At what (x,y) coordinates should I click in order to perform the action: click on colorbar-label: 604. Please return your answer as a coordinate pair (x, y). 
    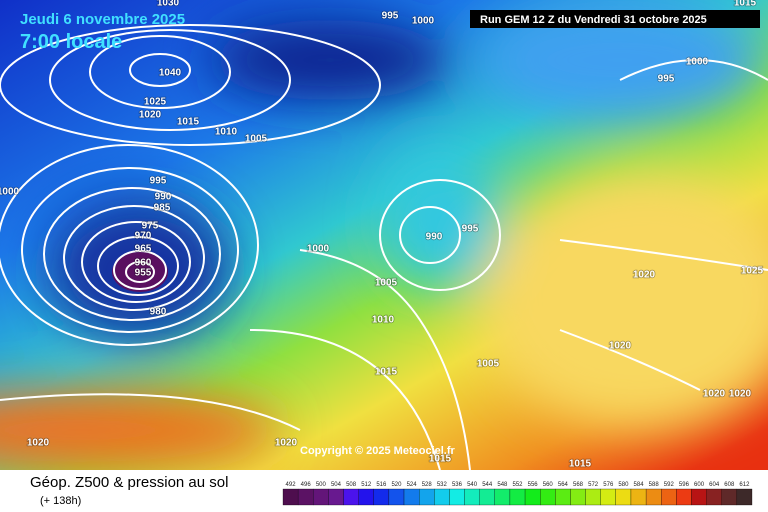
    Looking at the image, I should click on (714, 485).